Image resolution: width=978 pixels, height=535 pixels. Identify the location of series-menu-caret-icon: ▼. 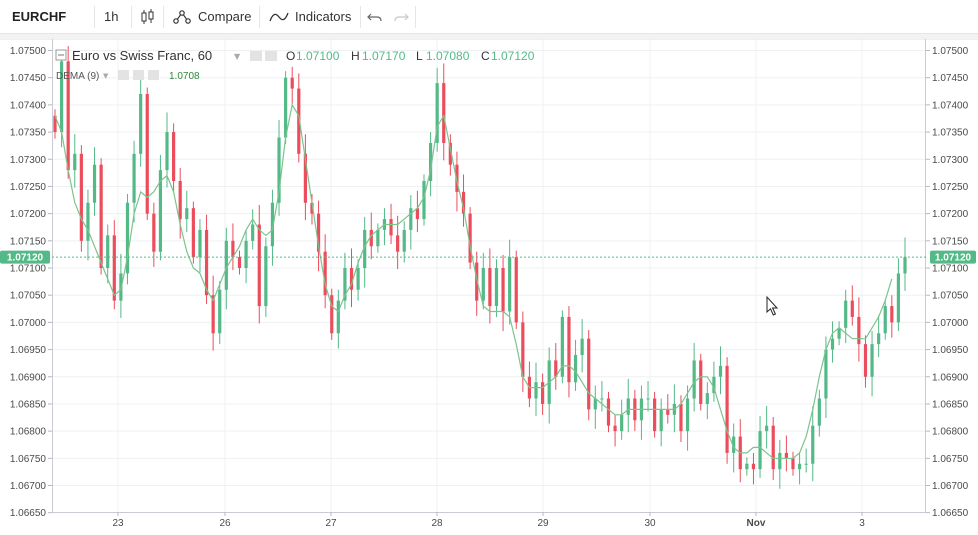
(237, 56).